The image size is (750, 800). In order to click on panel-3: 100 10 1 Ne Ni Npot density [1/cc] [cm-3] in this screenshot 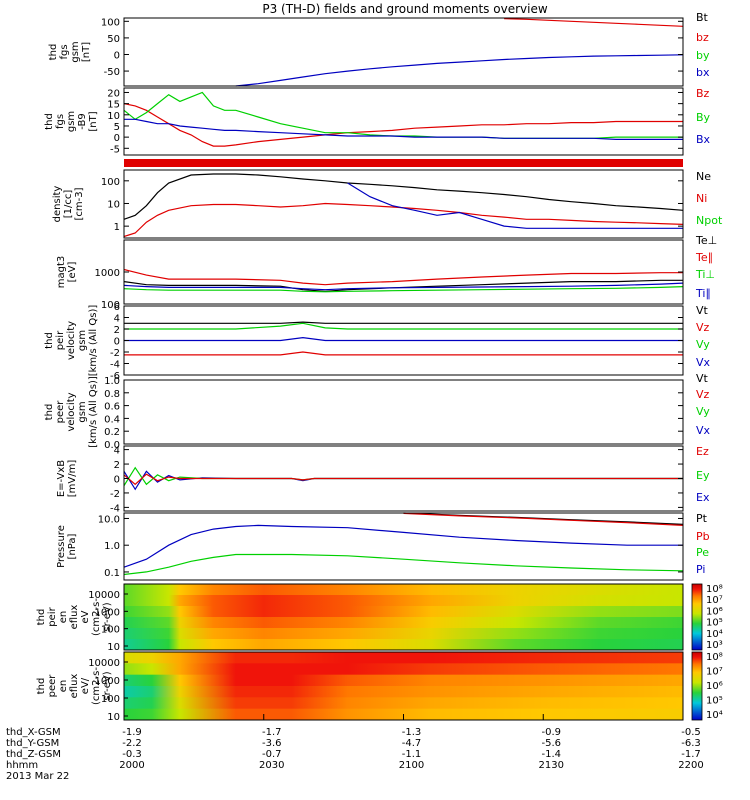, I will do `click(387, 204)`.